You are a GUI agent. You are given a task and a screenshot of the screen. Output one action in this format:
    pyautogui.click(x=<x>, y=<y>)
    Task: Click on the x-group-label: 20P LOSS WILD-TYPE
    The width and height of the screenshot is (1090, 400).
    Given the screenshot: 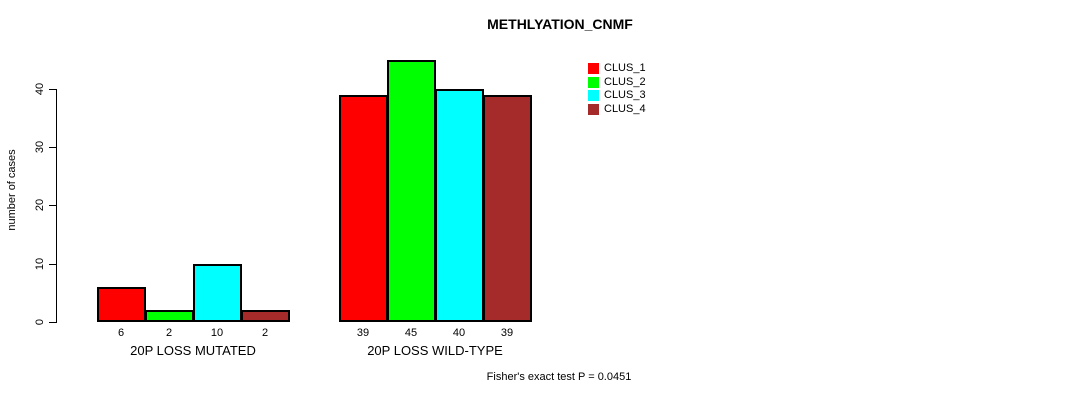 What is the action you would take?
    pyautogui.click(x=435, y=350)
    